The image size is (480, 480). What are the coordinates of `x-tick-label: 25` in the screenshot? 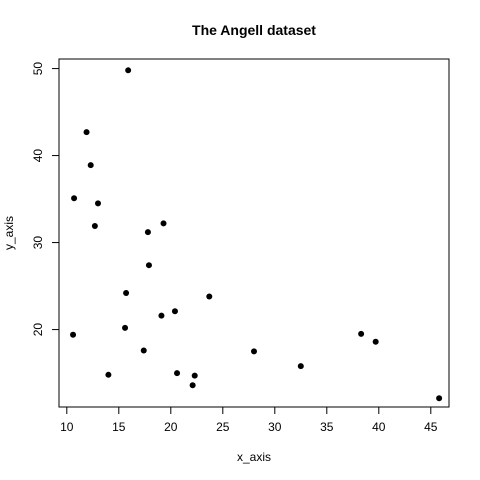 It's located at (223, 427).